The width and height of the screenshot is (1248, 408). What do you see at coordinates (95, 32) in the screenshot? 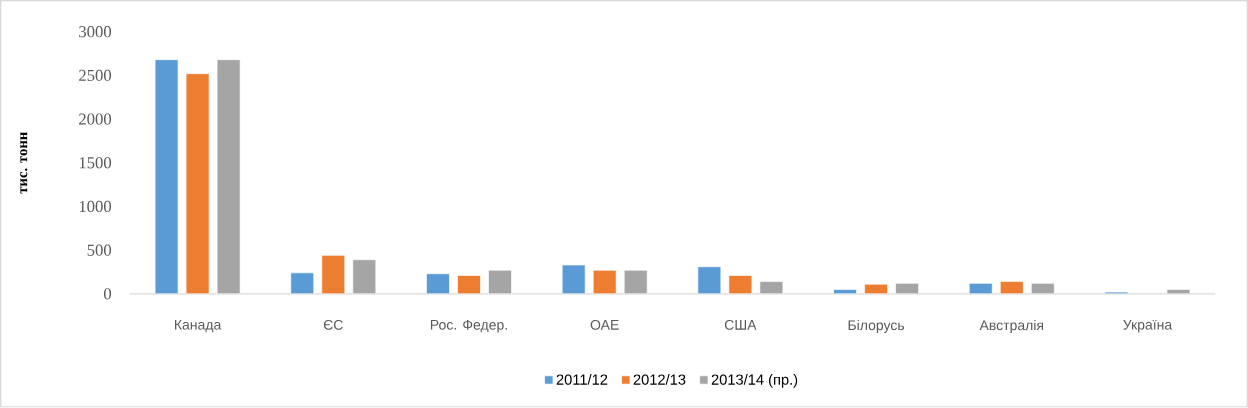
I see `y-tick-label: 3000` at bounding box center [95, 32].